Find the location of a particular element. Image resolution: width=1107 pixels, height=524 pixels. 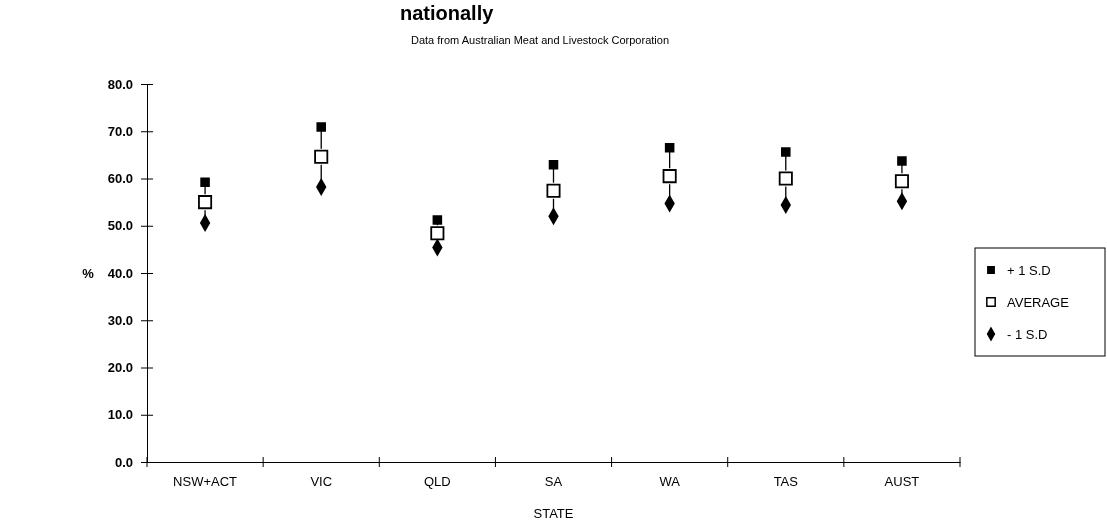

y-tick-label: 40.0 is located at coordinates (120, 273).